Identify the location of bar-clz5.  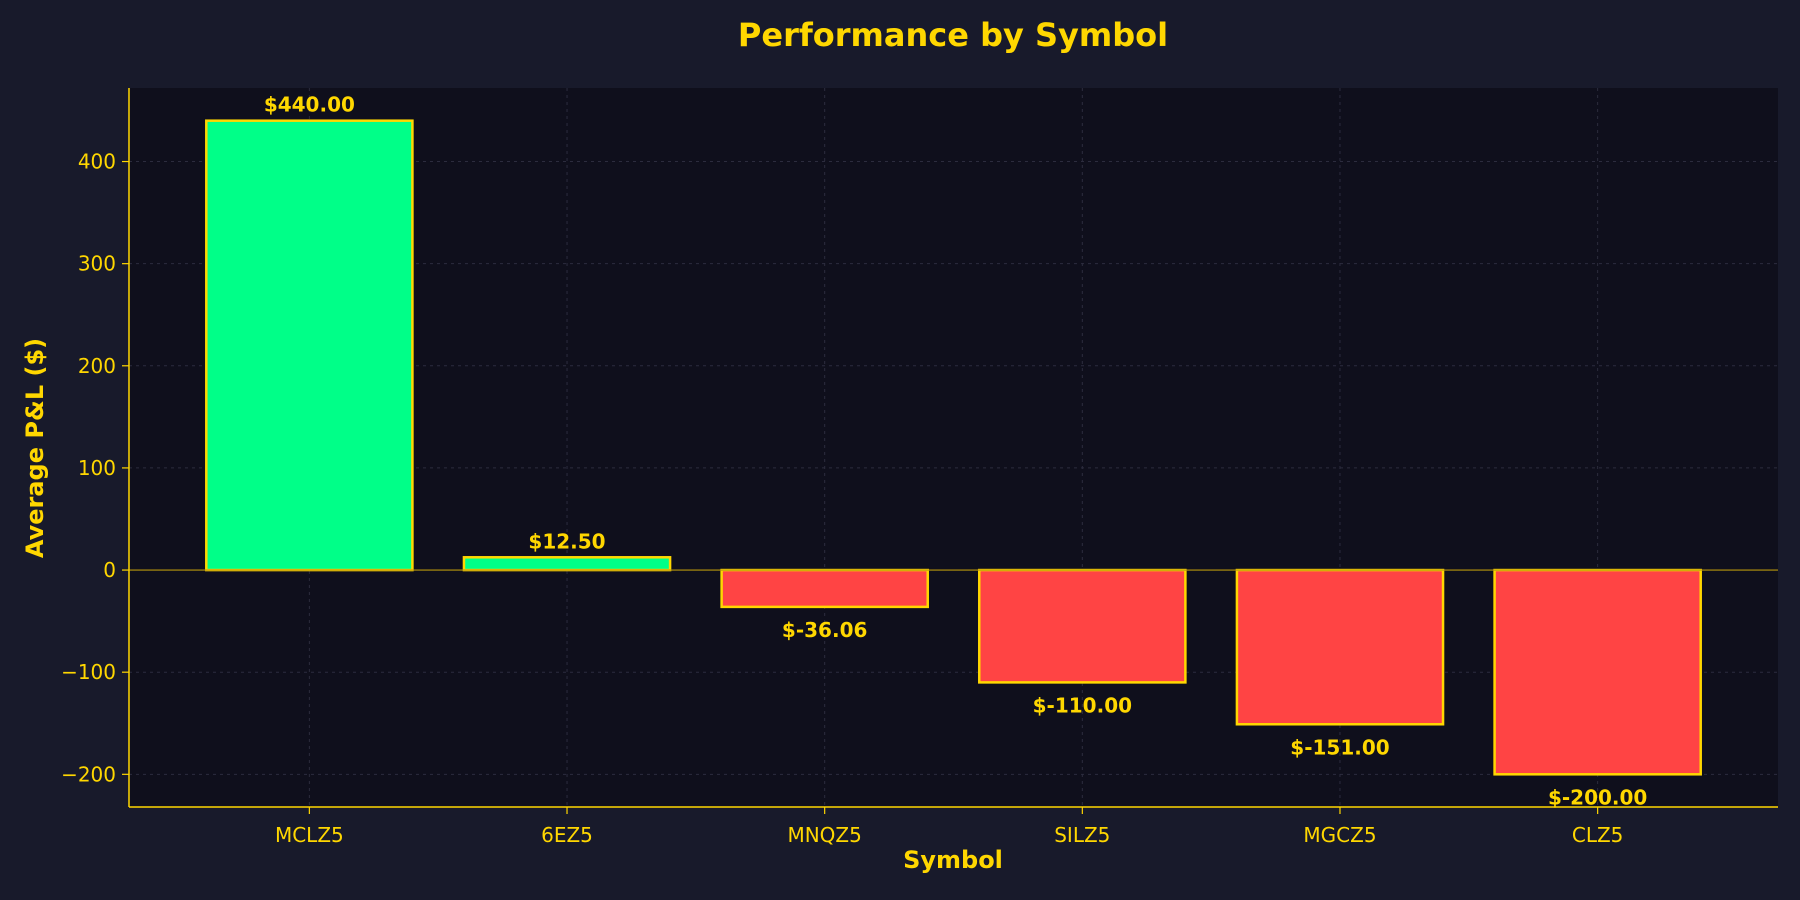
(1597, 672).